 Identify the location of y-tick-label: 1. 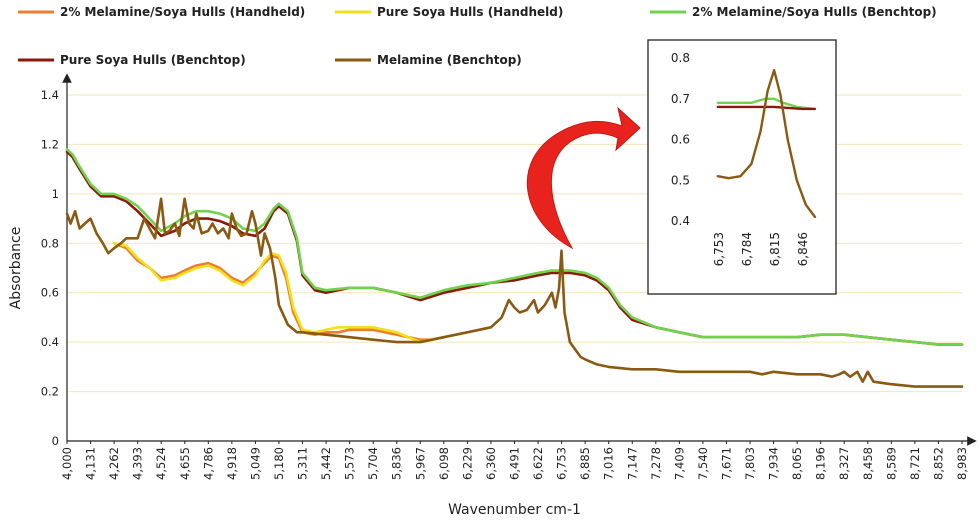
(55, 194).